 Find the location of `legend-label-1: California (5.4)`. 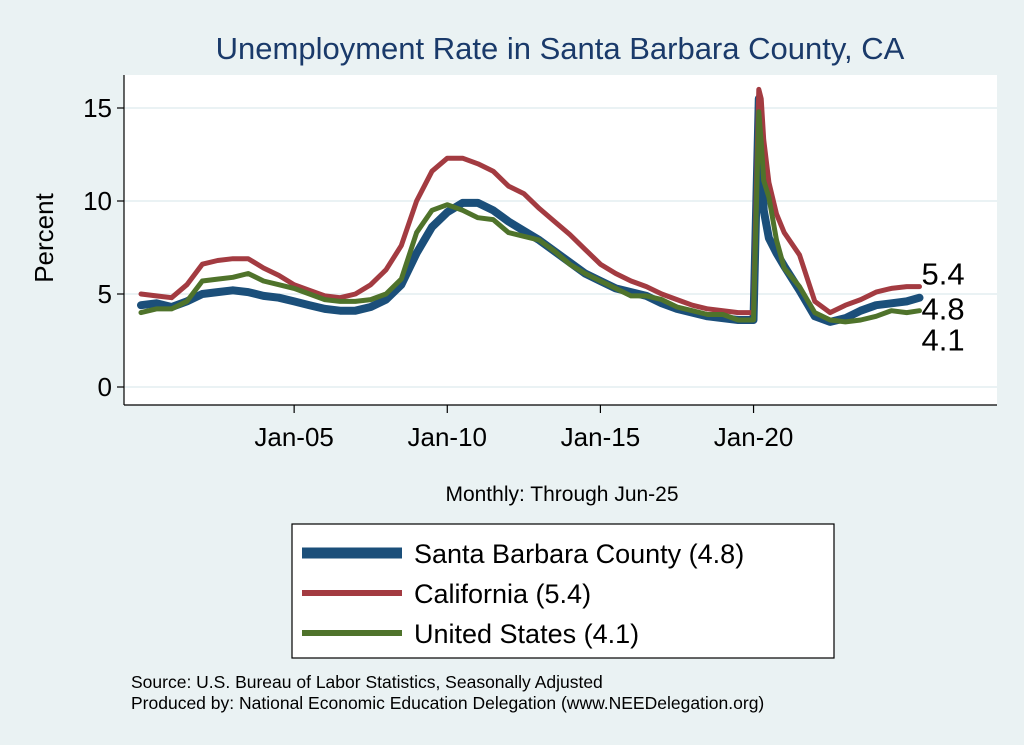

legend-label-1: California (5.4) is located at coordinates (502, 594).